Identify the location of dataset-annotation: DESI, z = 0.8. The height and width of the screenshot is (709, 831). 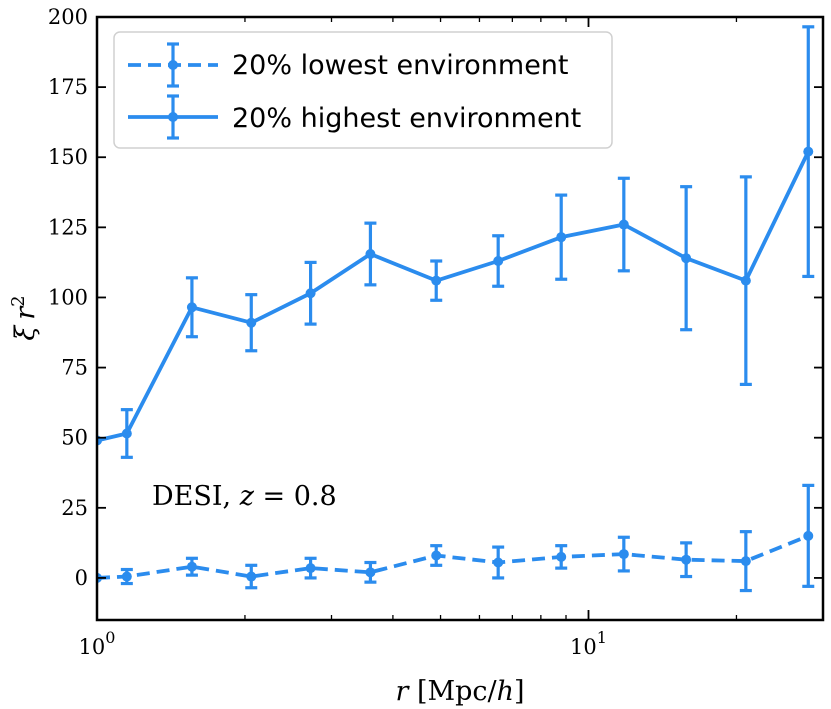
(244, 496).